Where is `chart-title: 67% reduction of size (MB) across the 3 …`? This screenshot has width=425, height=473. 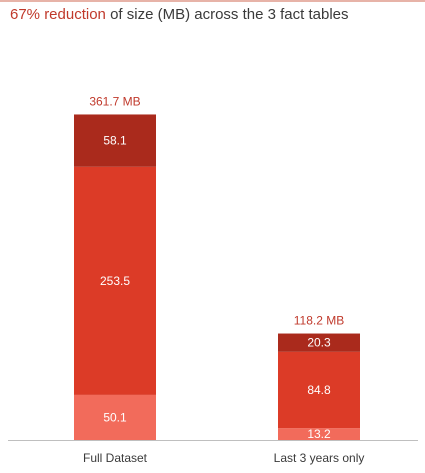 chart-title: 67% reduction of size (MB) across the 3 … is located at coordinates (212, 14).